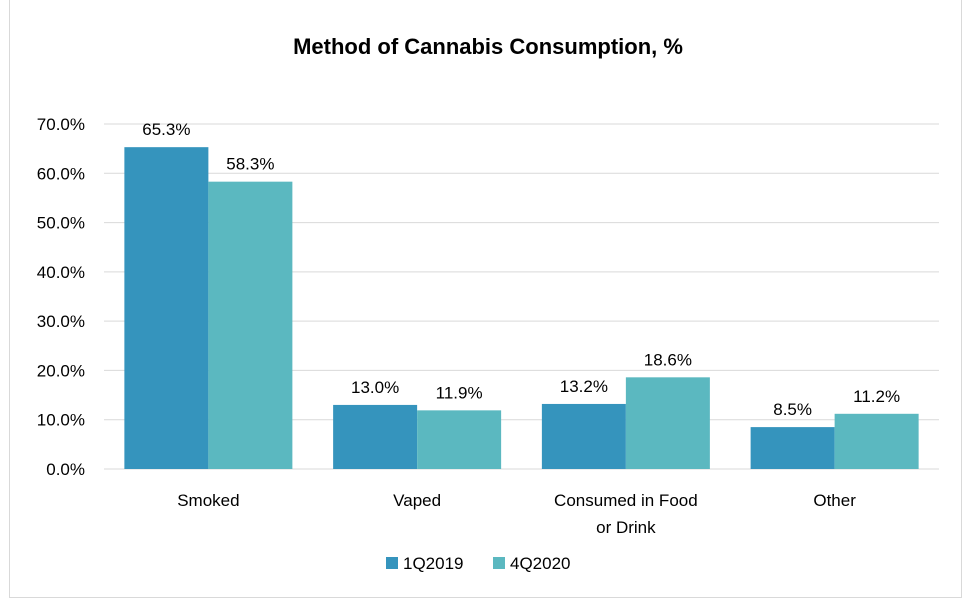  What do you see at coordinates (876, 396) in the screenshot?
I see `data-label: 11.2%` at bounding box center [876, 396].